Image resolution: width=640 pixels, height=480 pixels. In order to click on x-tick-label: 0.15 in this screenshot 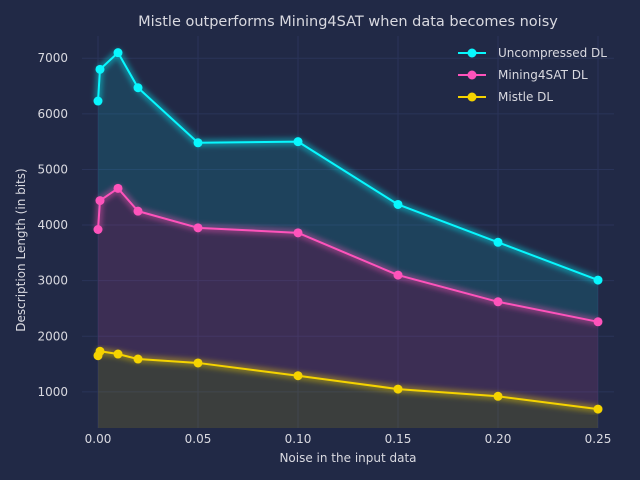, I will do `click(398, 439)`.